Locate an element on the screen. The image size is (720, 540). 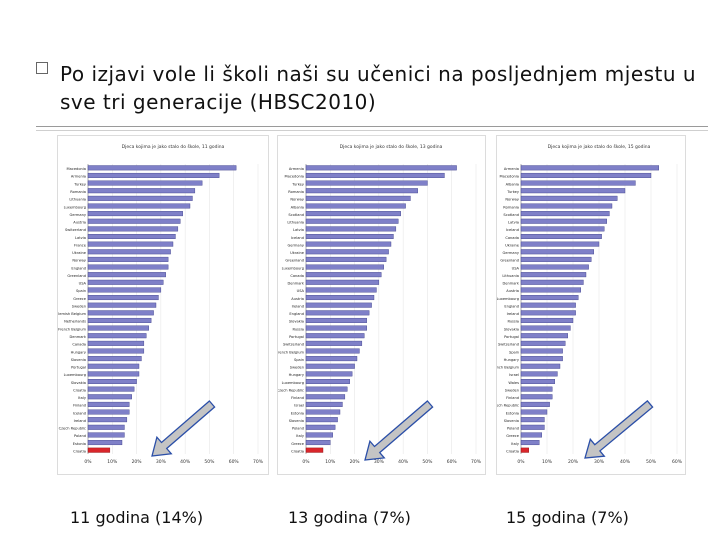
category-label: Flemish Belgium is located at coordinates (72, 314).